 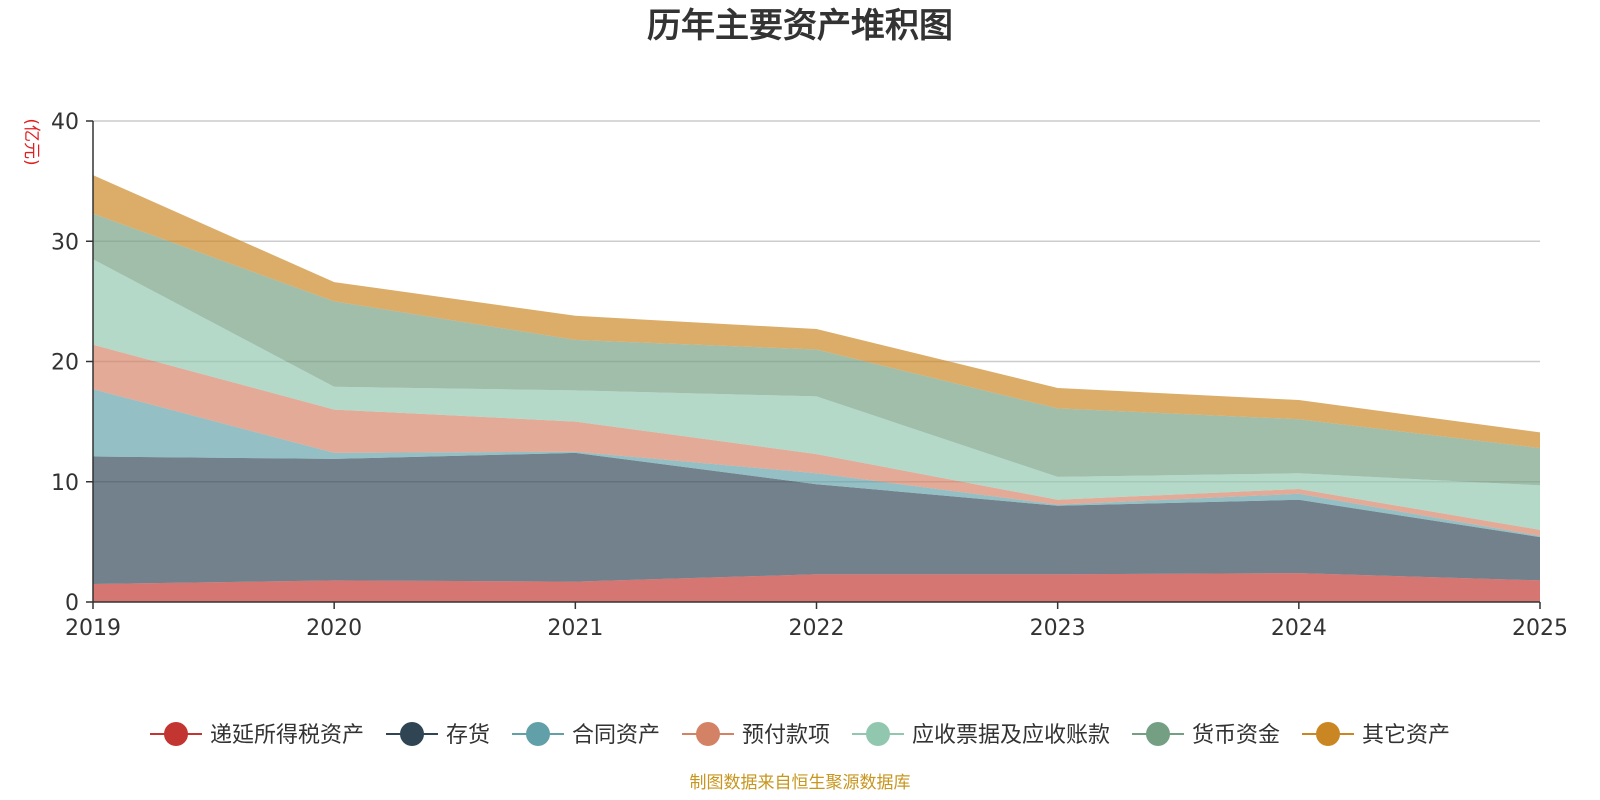 What do you see at coordinates (786, 735) in the screenshot?
I see `legend-label-3: 预付款项` at bounding box center [786, 735].